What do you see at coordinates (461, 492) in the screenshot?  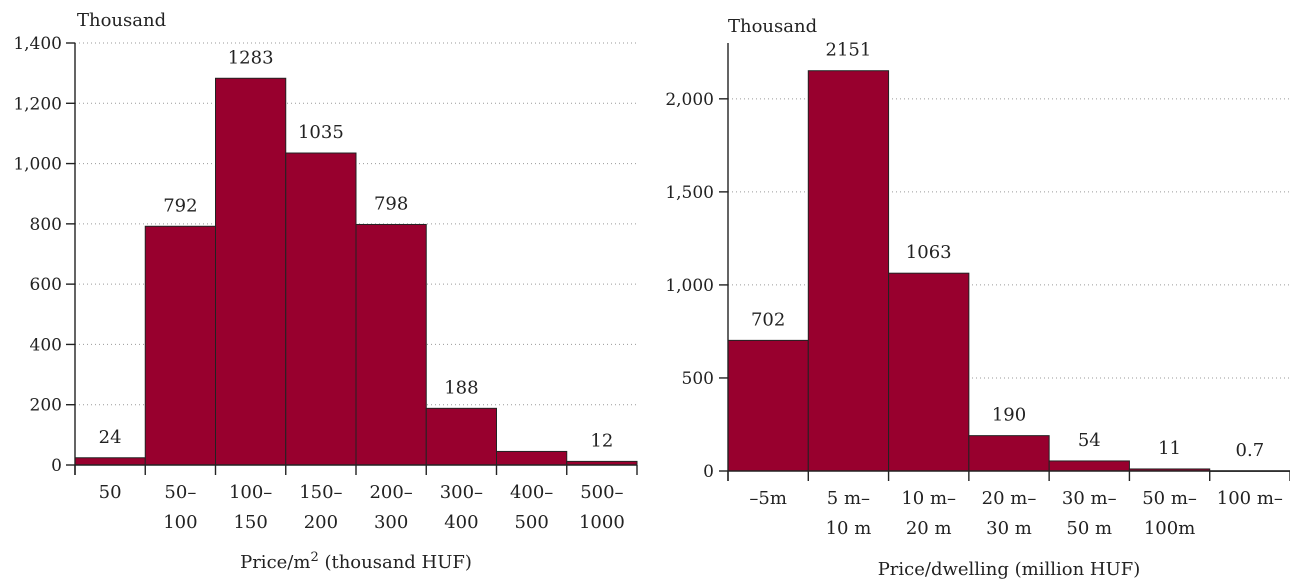 I see `x-tick-label: 300–` at bounding box center [461, 492].